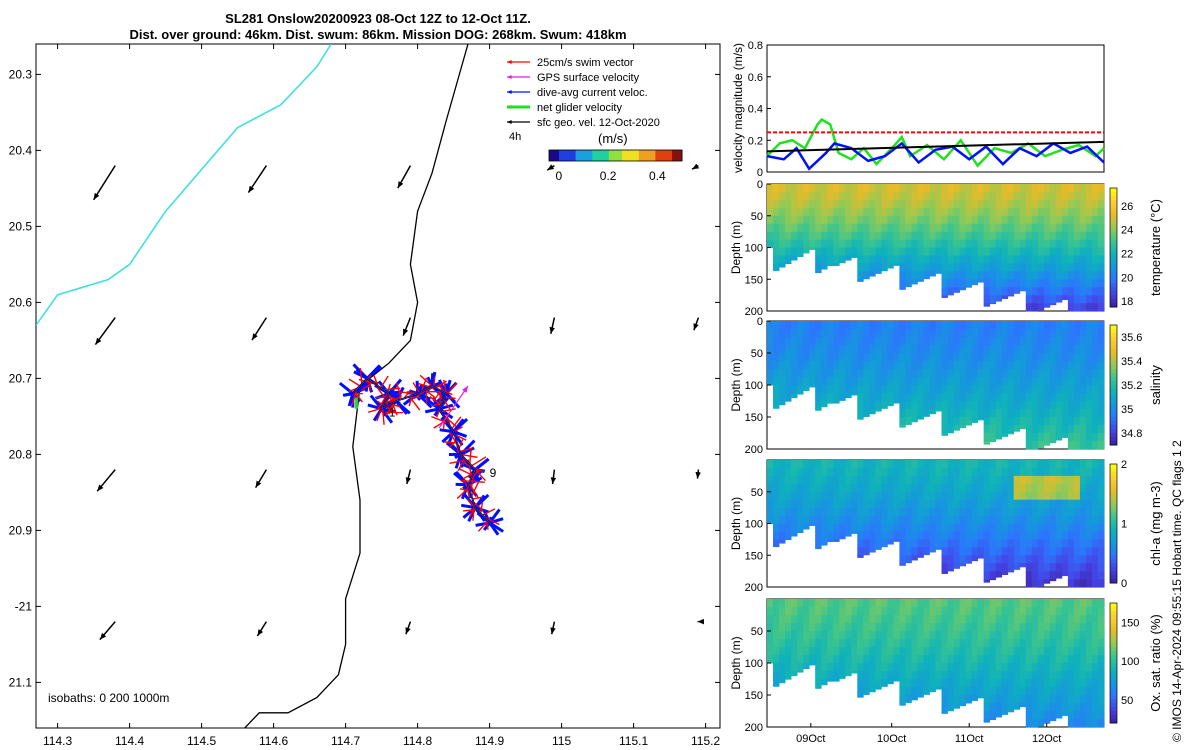 This screenshot has width=1200, height=750. Describe the element at coordinates (1131, 386) in the screenshot. I see `colorbar-tick-label: 35.2` at that location.